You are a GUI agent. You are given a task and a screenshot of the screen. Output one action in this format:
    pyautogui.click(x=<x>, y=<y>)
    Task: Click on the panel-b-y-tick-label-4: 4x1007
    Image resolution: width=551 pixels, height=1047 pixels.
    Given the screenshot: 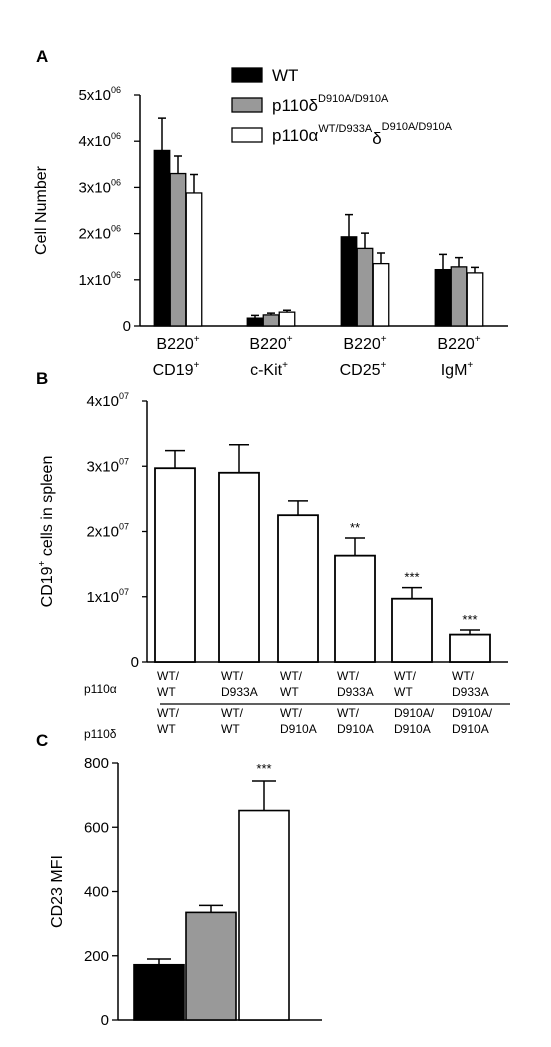 What is the action you would take?
    pyautogui.click(x=107, y=400)
    